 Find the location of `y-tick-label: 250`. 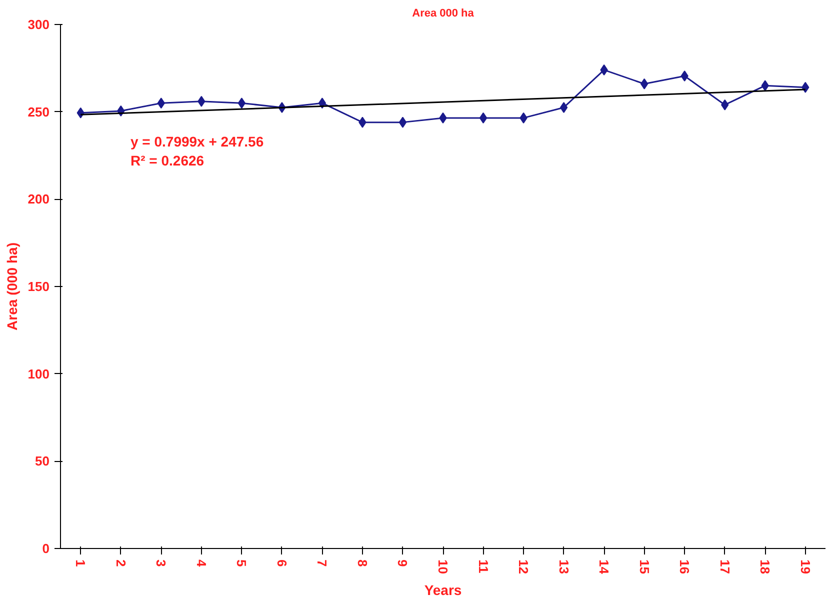

y-tick-label: 250 is located at coordinates (39, 112).